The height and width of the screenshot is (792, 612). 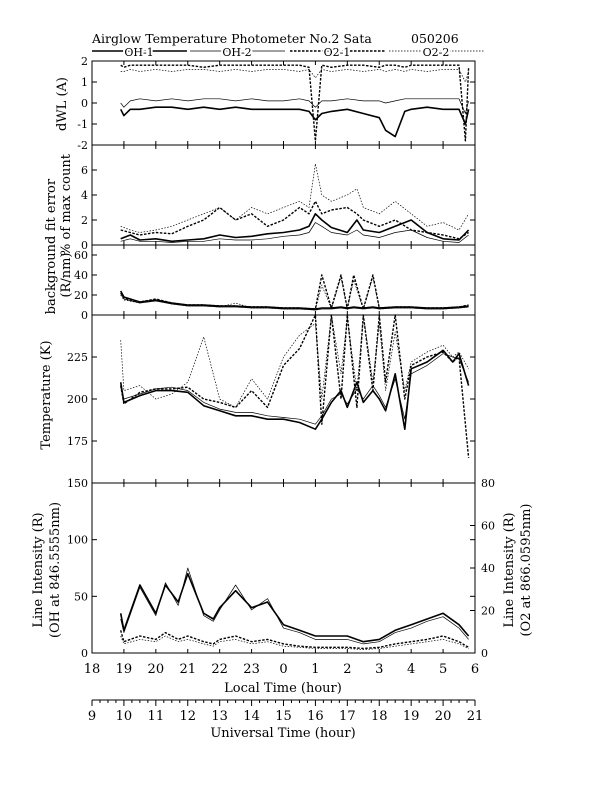 What do you see at coordinates (411, 716) in the screenshot?
I see `universal-time-tick-label: 19` at bounding box center [411, 716].